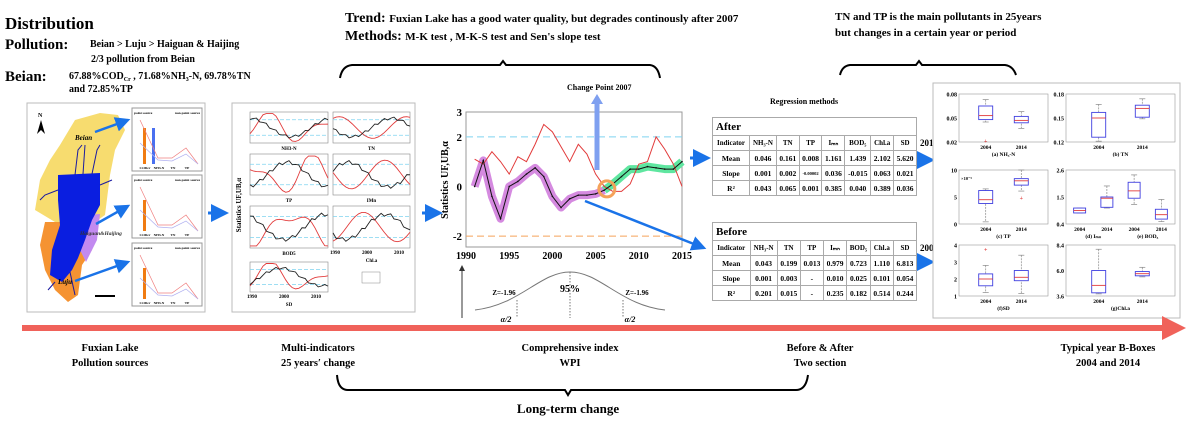 This screenshot has width=1198, height=433. Describe the element at coordinates (731, 248) in the screenshot. I see `column-header: Indicator` at that location.